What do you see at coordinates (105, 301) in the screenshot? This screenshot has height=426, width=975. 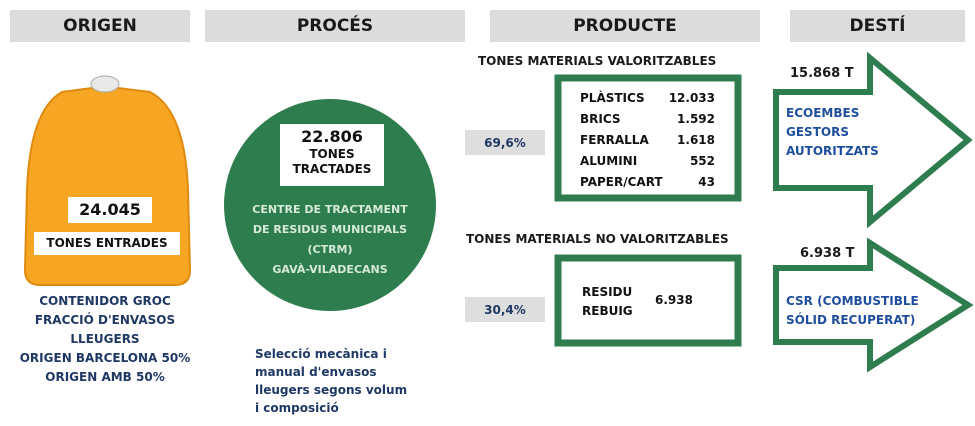 I see `caption-line: CONTENIDOR GROC` at bounding box center [105, 301].